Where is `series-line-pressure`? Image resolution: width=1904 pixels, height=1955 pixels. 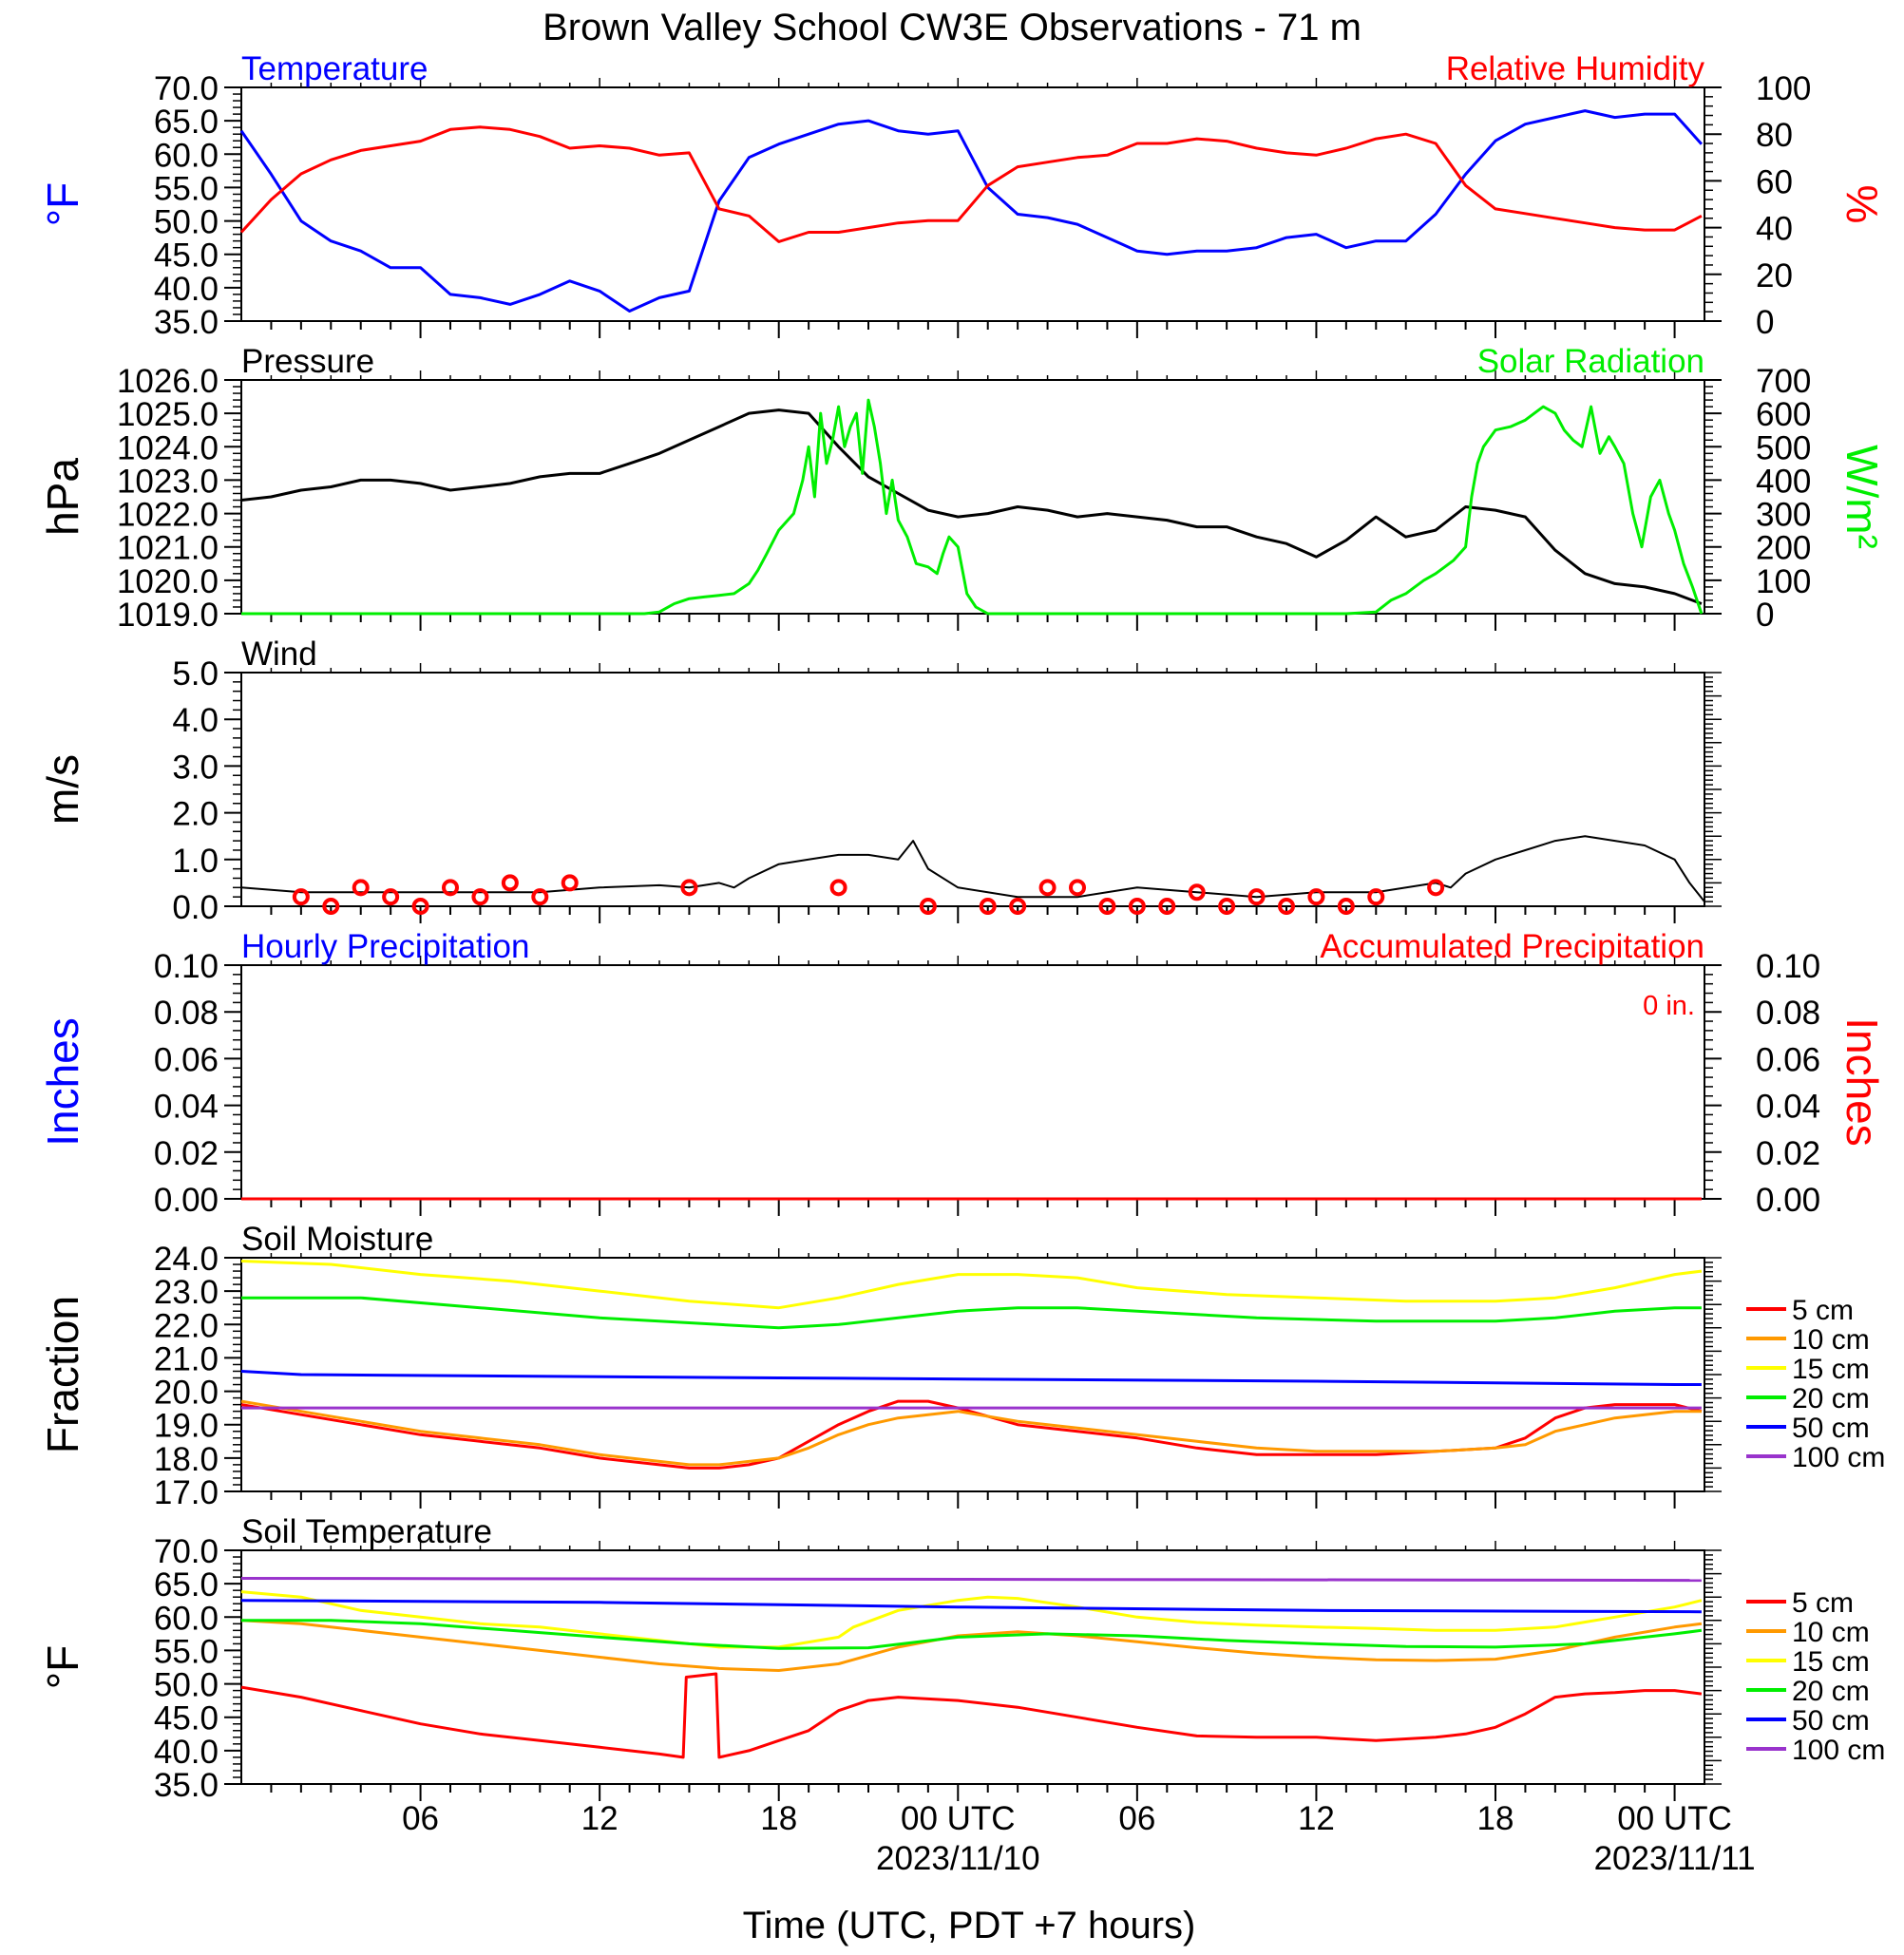 series-line-pressure is located at coordinates (971, 506).